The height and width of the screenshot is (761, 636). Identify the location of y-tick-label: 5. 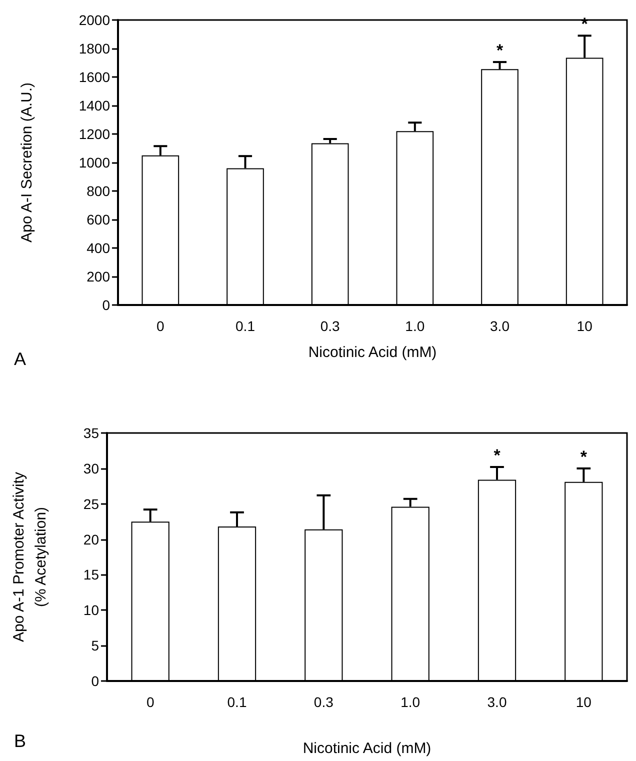
(95, 646).